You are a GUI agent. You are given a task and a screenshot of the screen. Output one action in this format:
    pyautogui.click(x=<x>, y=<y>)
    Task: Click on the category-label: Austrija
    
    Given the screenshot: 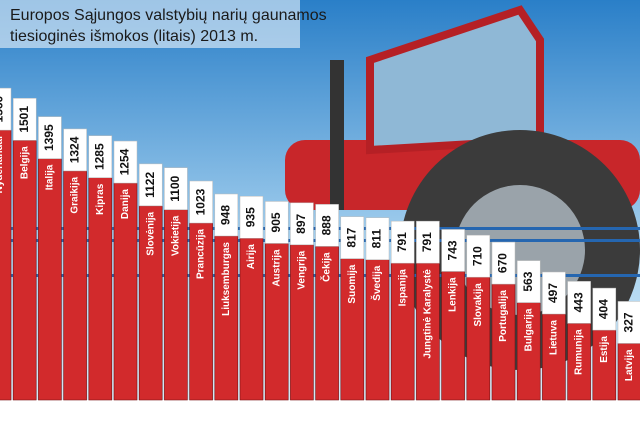 What is the action you would take?
    pyautogui.click(x=276, y=268)
    